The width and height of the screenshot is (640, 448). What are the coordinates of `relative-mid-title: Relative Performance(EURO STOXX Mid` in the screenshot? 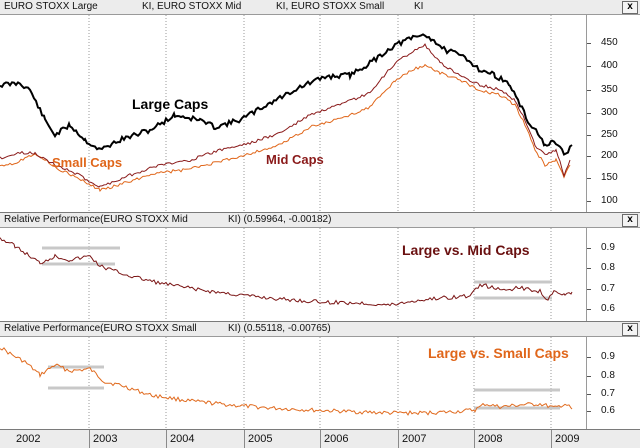 It's located at (96, 219).